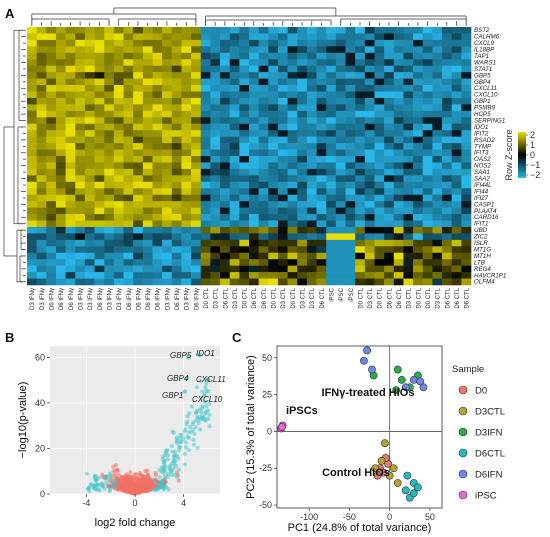 The image size is (550, 537). I want to click on sample-label: iPSC, so click(352, 294).